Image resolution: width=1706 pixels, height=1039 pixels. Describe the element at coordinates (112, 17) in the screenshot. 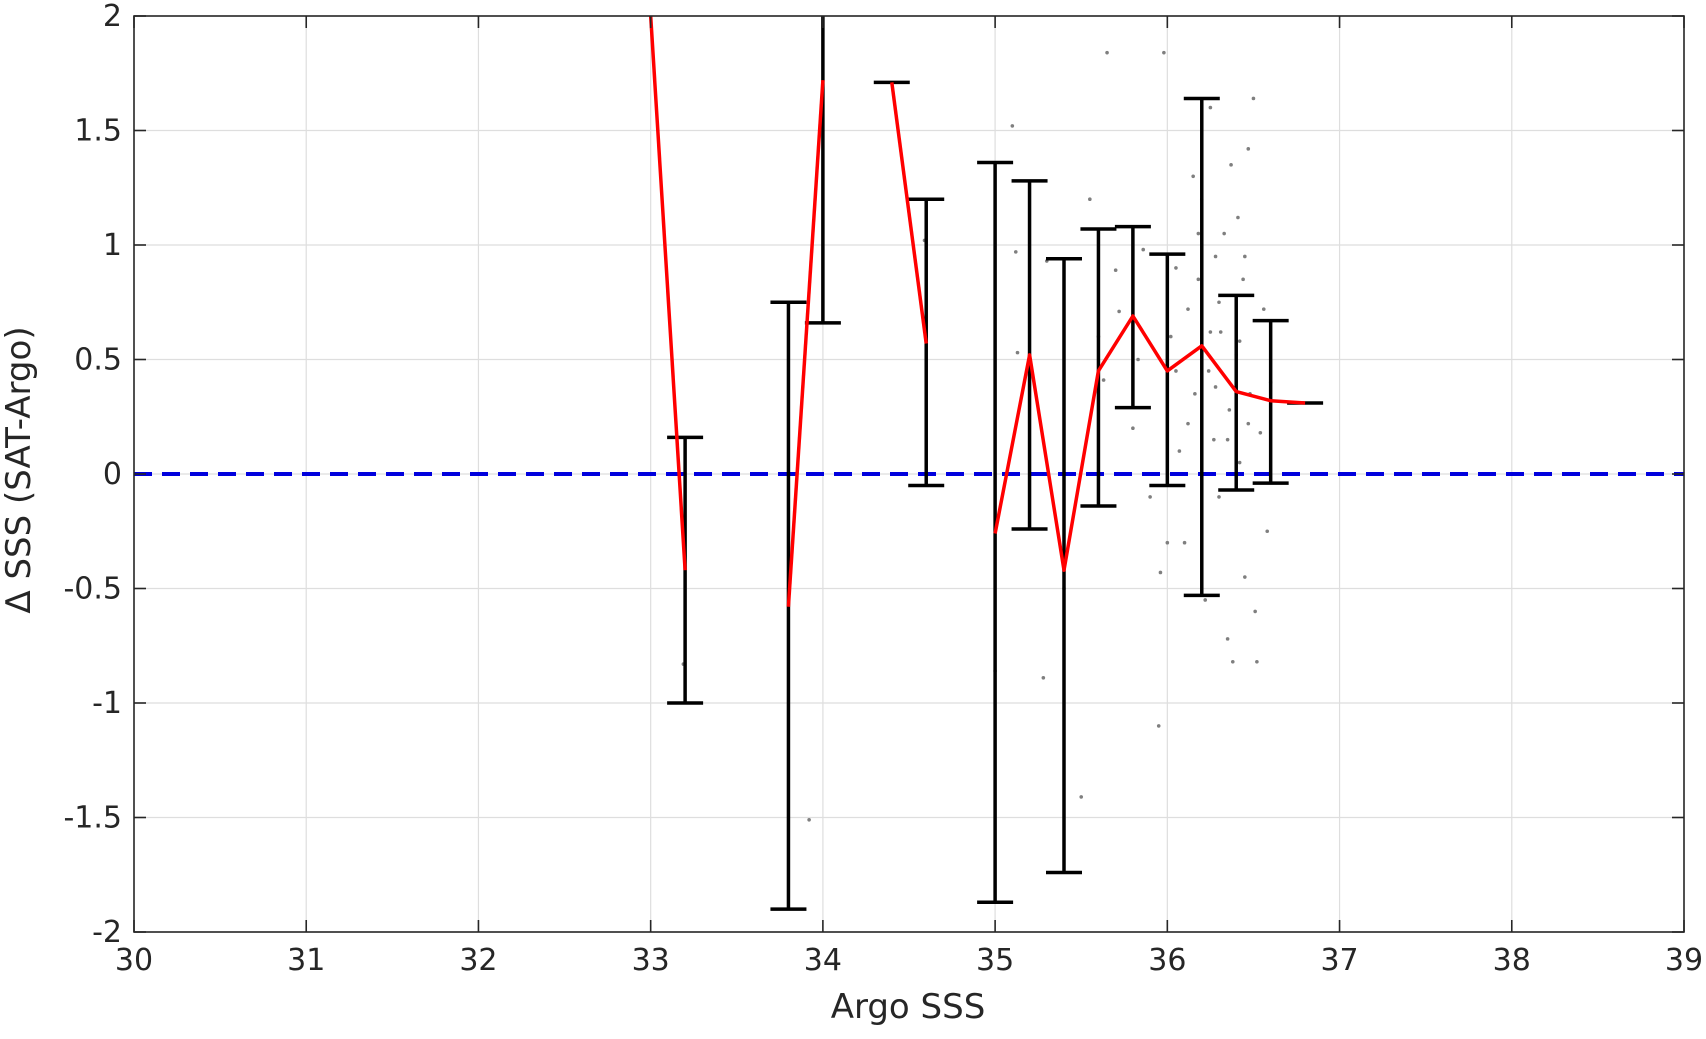

I see `y-tick-label: 2` at that location.